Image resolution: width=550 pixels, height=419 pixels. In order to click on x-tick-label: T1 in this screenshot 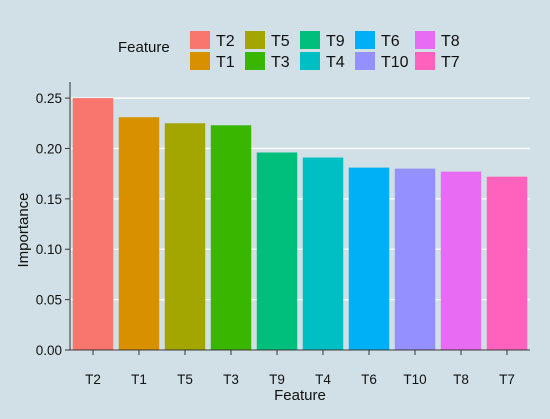, I will do `click(139, 379)`.